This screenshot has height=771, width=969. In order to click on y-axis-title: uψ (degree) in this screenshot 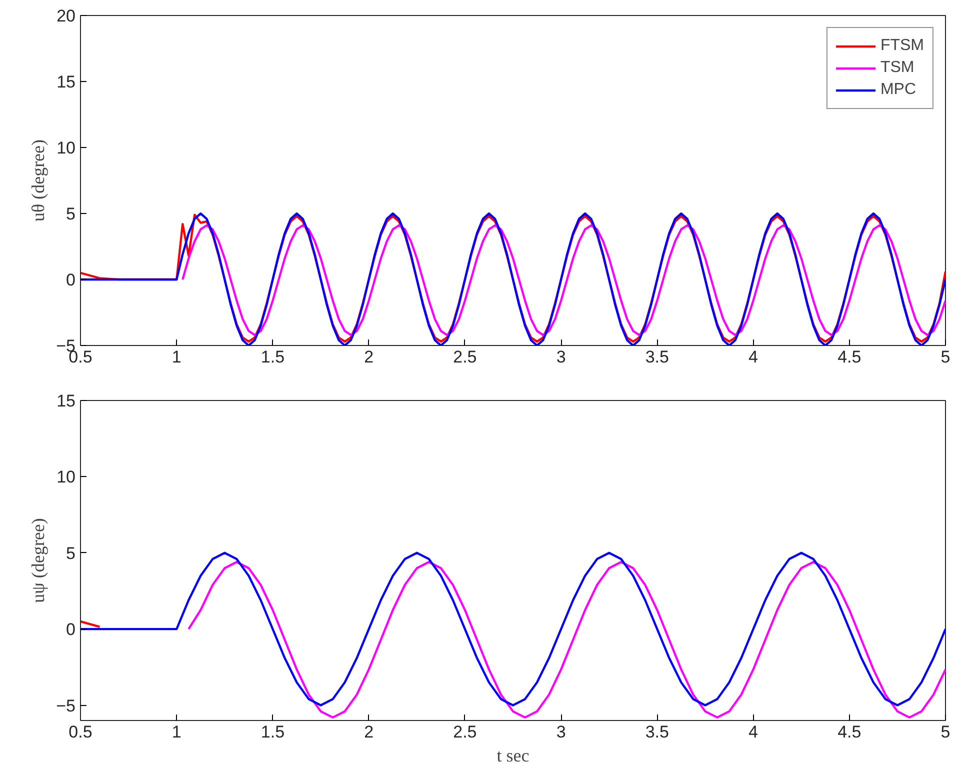, I will do `click(38, 560)`.